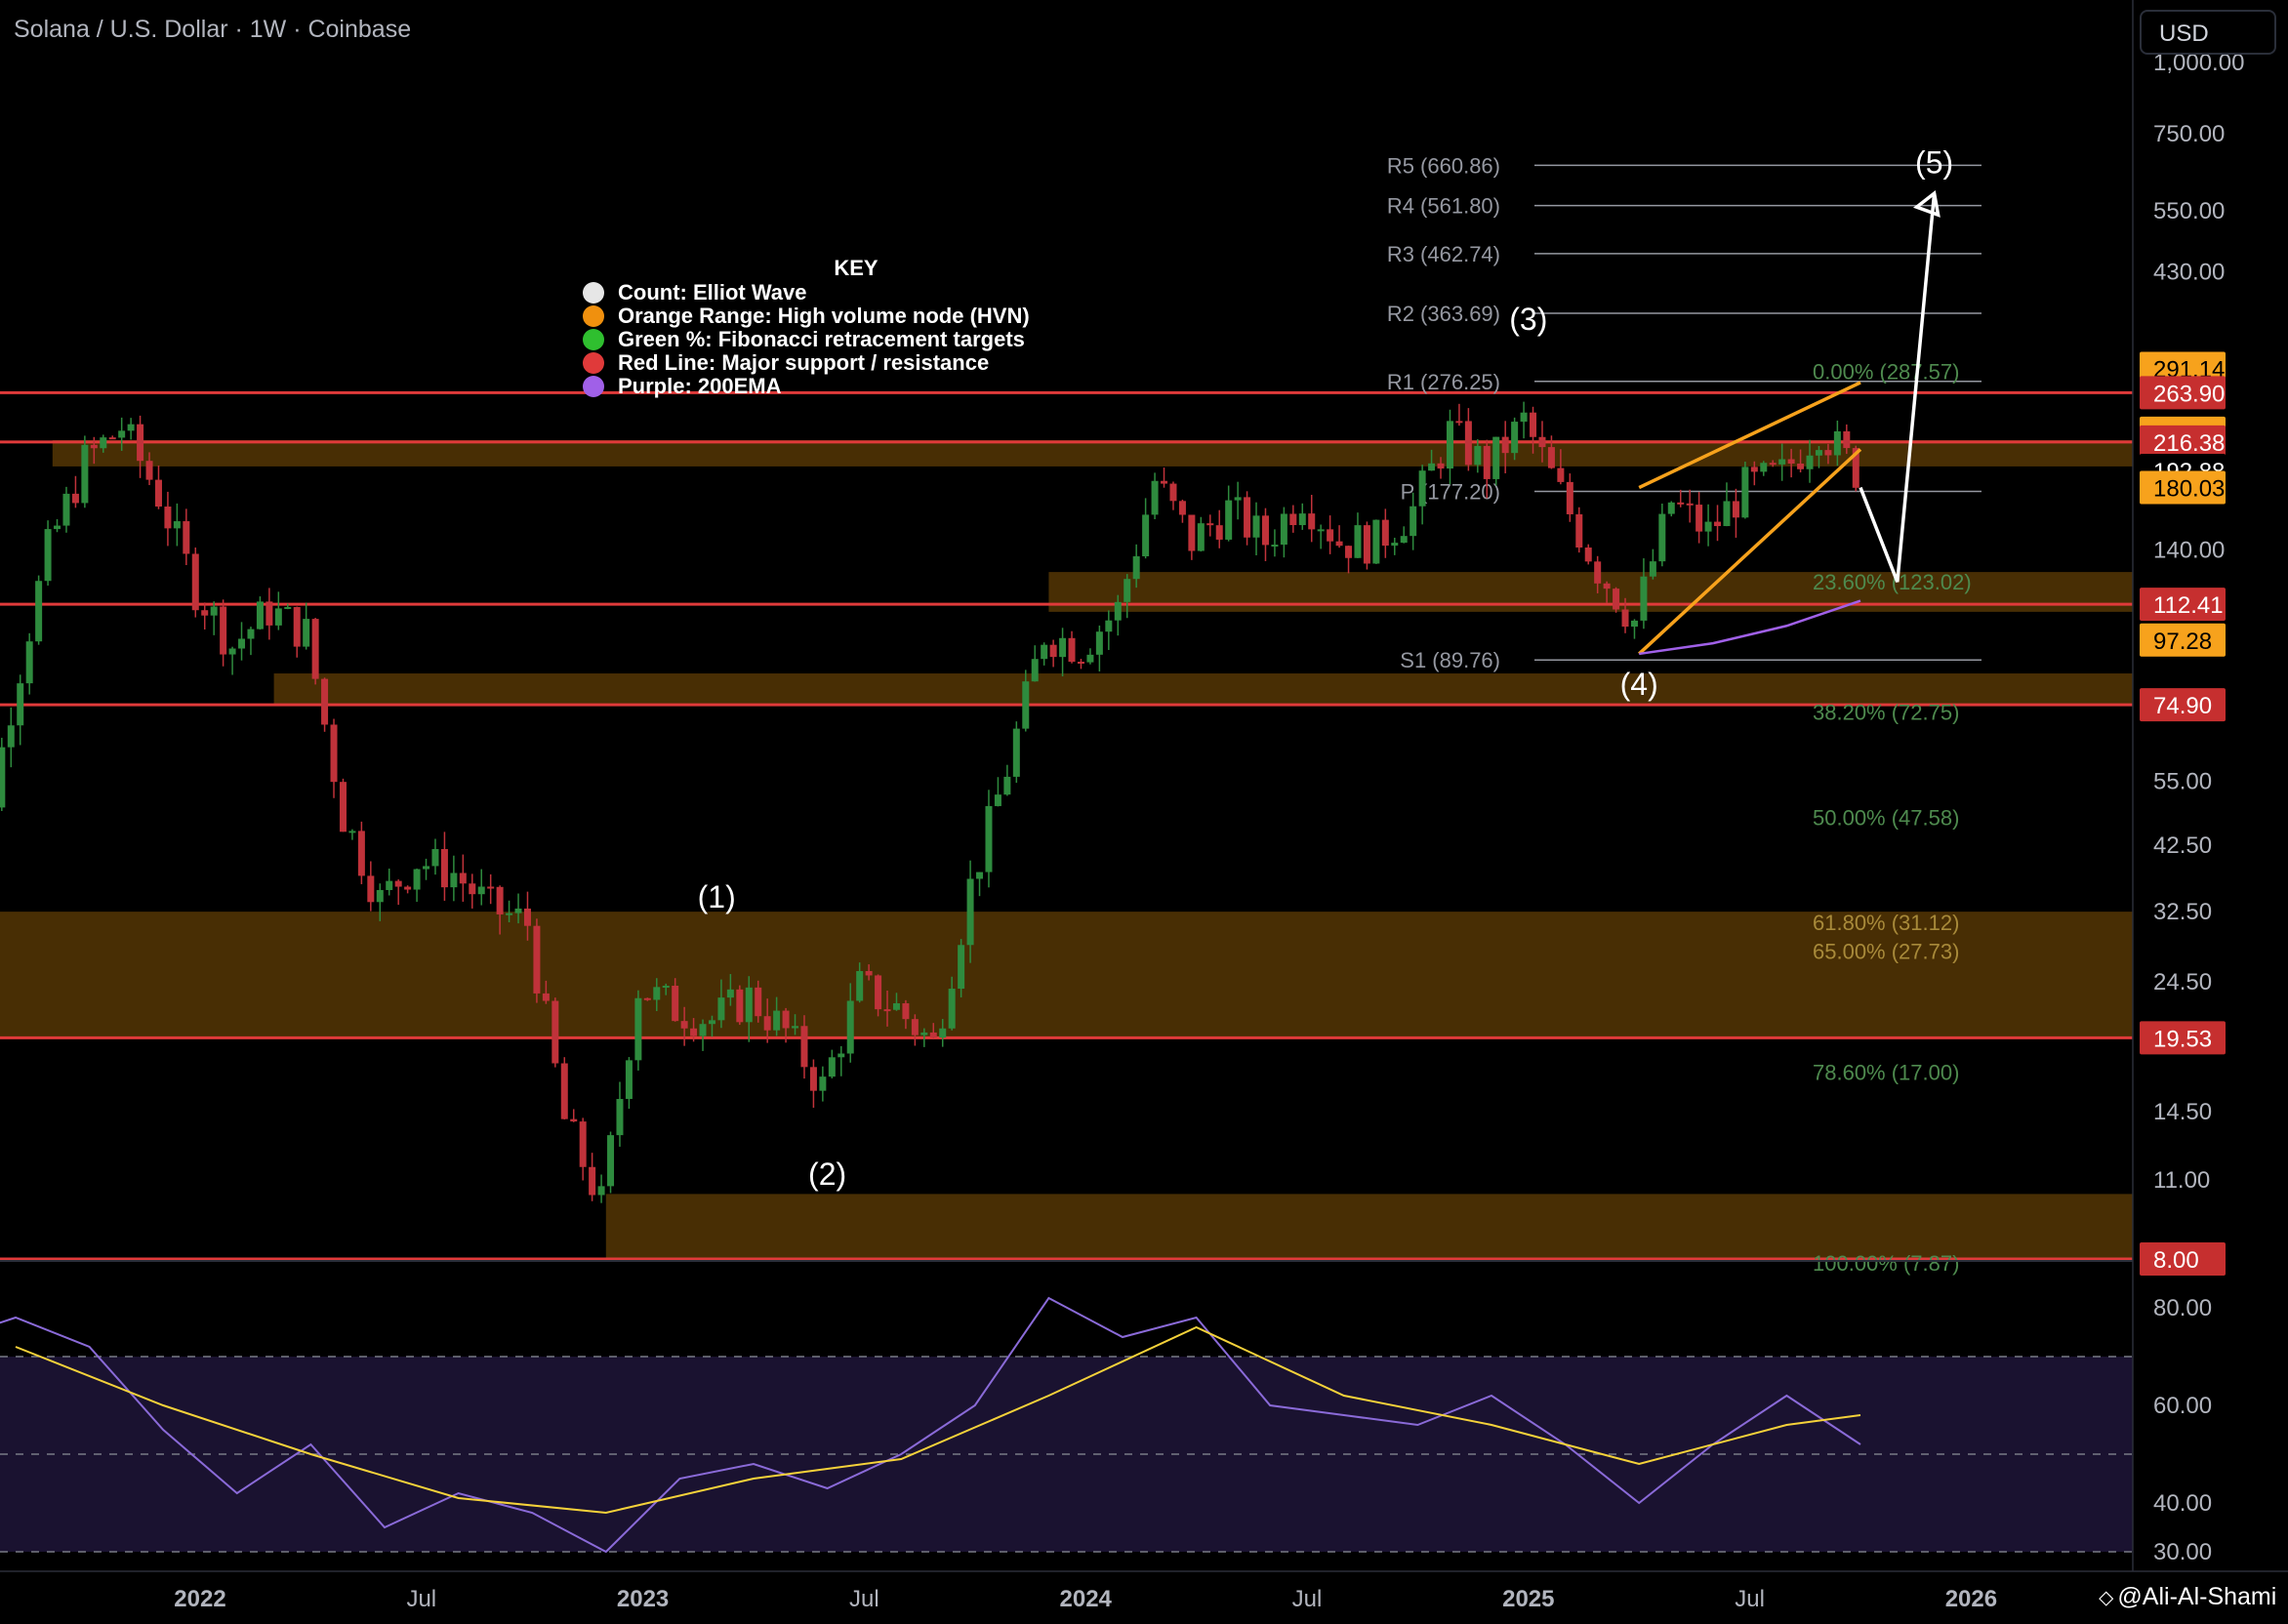 The height and width of the screenshot is (1624, 2288). What do you see at coordinates (864, 1599) in the screenshot?
I see `time-tick-label: Jul` at bounding box center [864, 1599].